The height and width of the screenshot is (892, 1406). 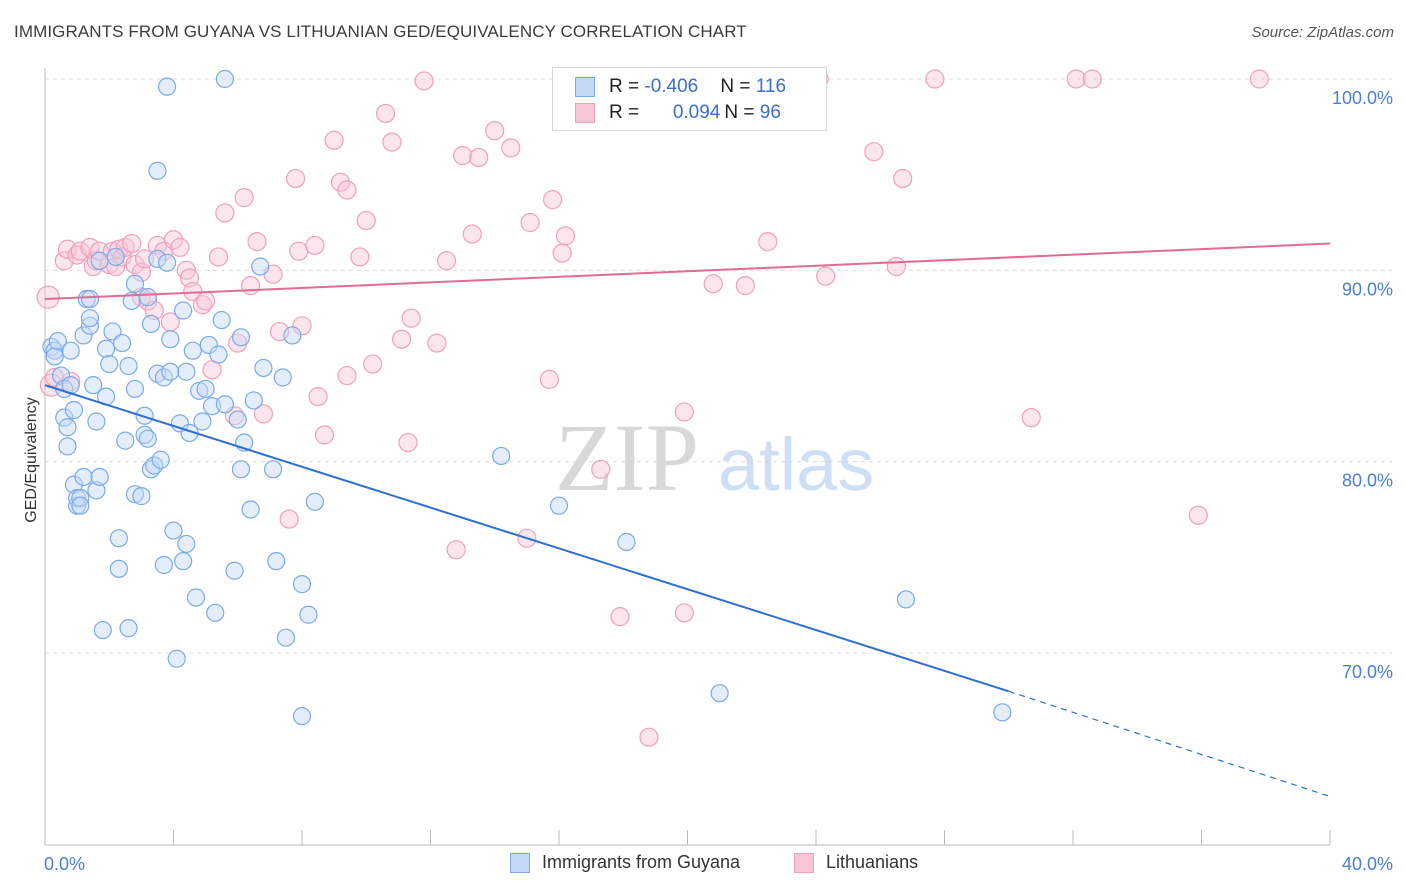 What do you see at coordinates (64, 864) in the screenshot?
I see `x-tick-label-min: 0.0%` at bounding box center [64, 864].